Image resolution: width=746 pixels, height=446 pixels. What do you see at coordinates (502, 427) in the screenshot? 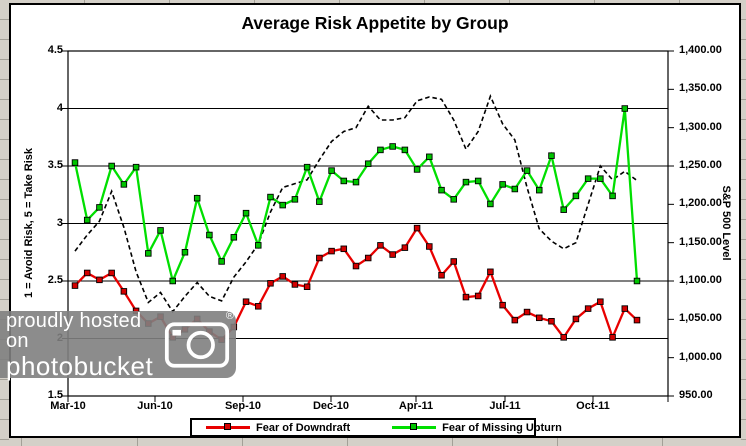
I see `legend-label: Fear of Missing Upturn` at bounding box center [502, 427].